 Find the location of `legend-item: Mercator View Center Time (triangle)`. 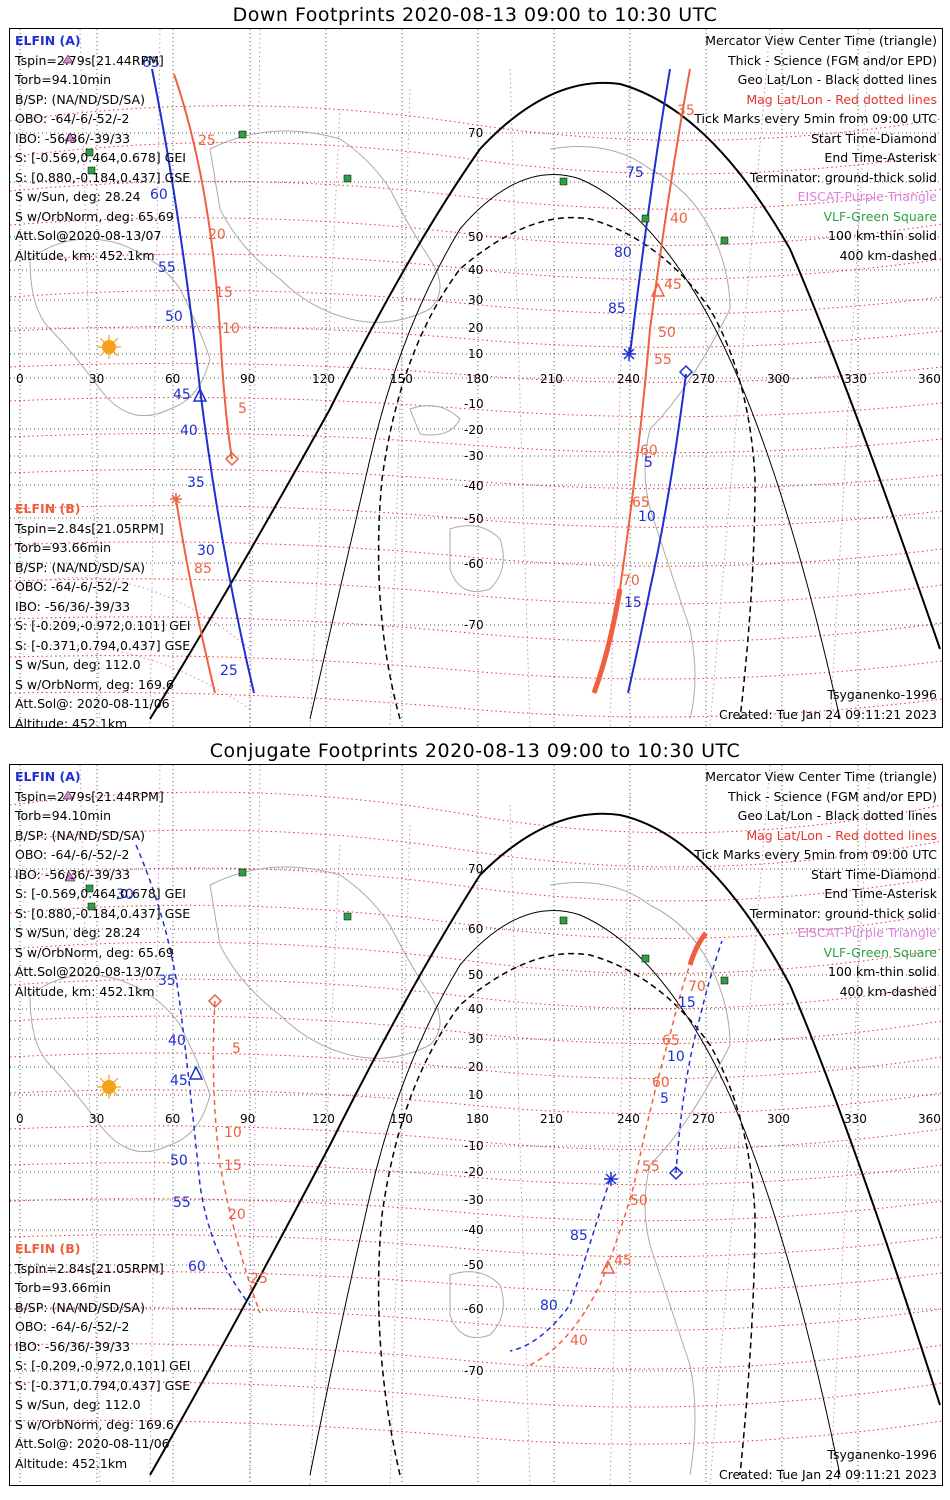

legend-item: Mercator View Center Time (triangle) is located at coordinates (821, 776).